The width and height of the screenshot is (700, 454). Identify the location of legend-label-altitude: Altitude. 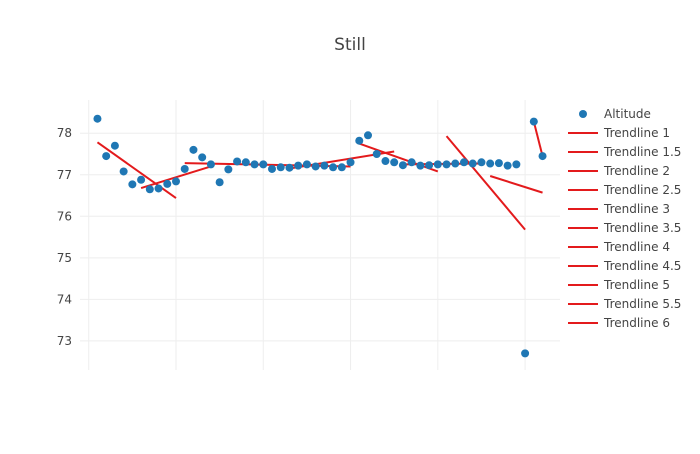
(627, 114).